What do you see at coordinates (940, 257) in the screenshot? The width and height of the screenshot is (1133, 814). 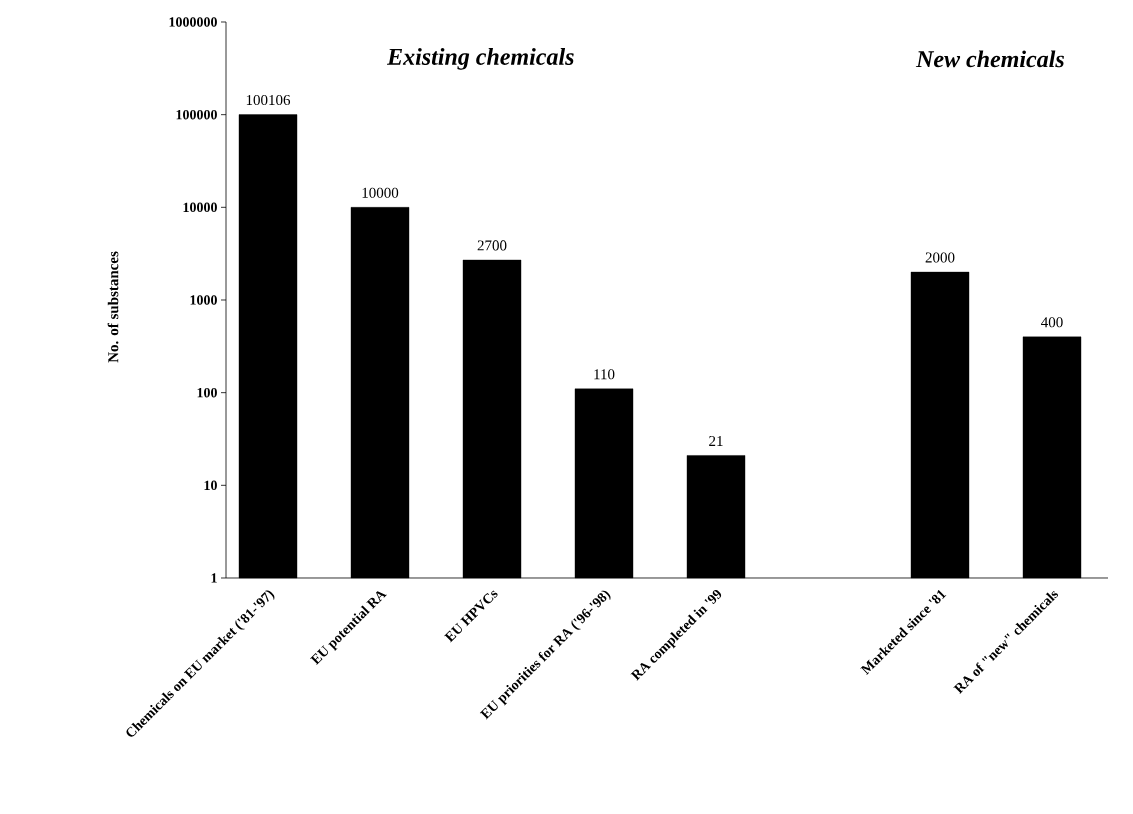 I see `data-label: 2000` at bounding box center [940, 257].